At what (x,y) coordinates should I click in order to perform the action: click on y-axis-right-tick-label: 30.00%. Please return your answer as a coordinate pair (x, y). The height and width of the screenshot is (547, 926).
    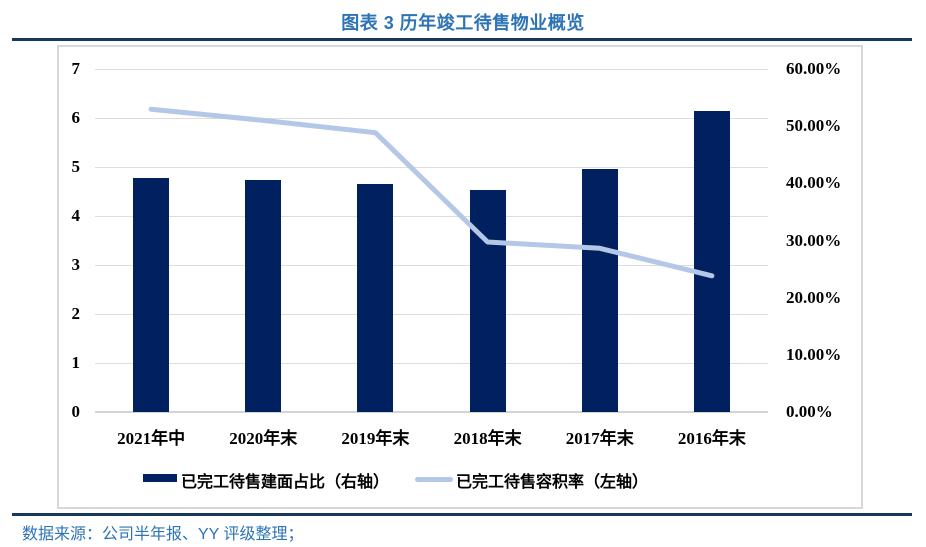
    Looking at the image, I should click on (814, 240).